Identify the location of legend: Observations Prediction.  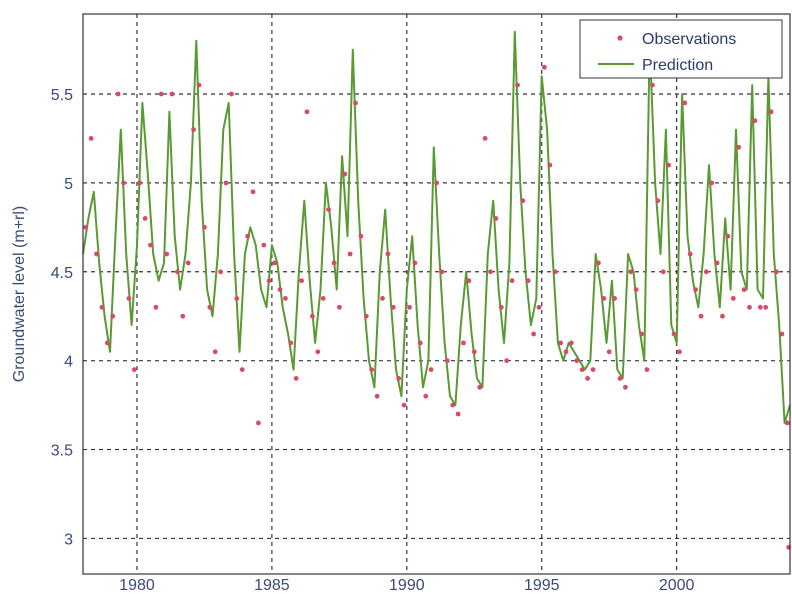
(681, 49).